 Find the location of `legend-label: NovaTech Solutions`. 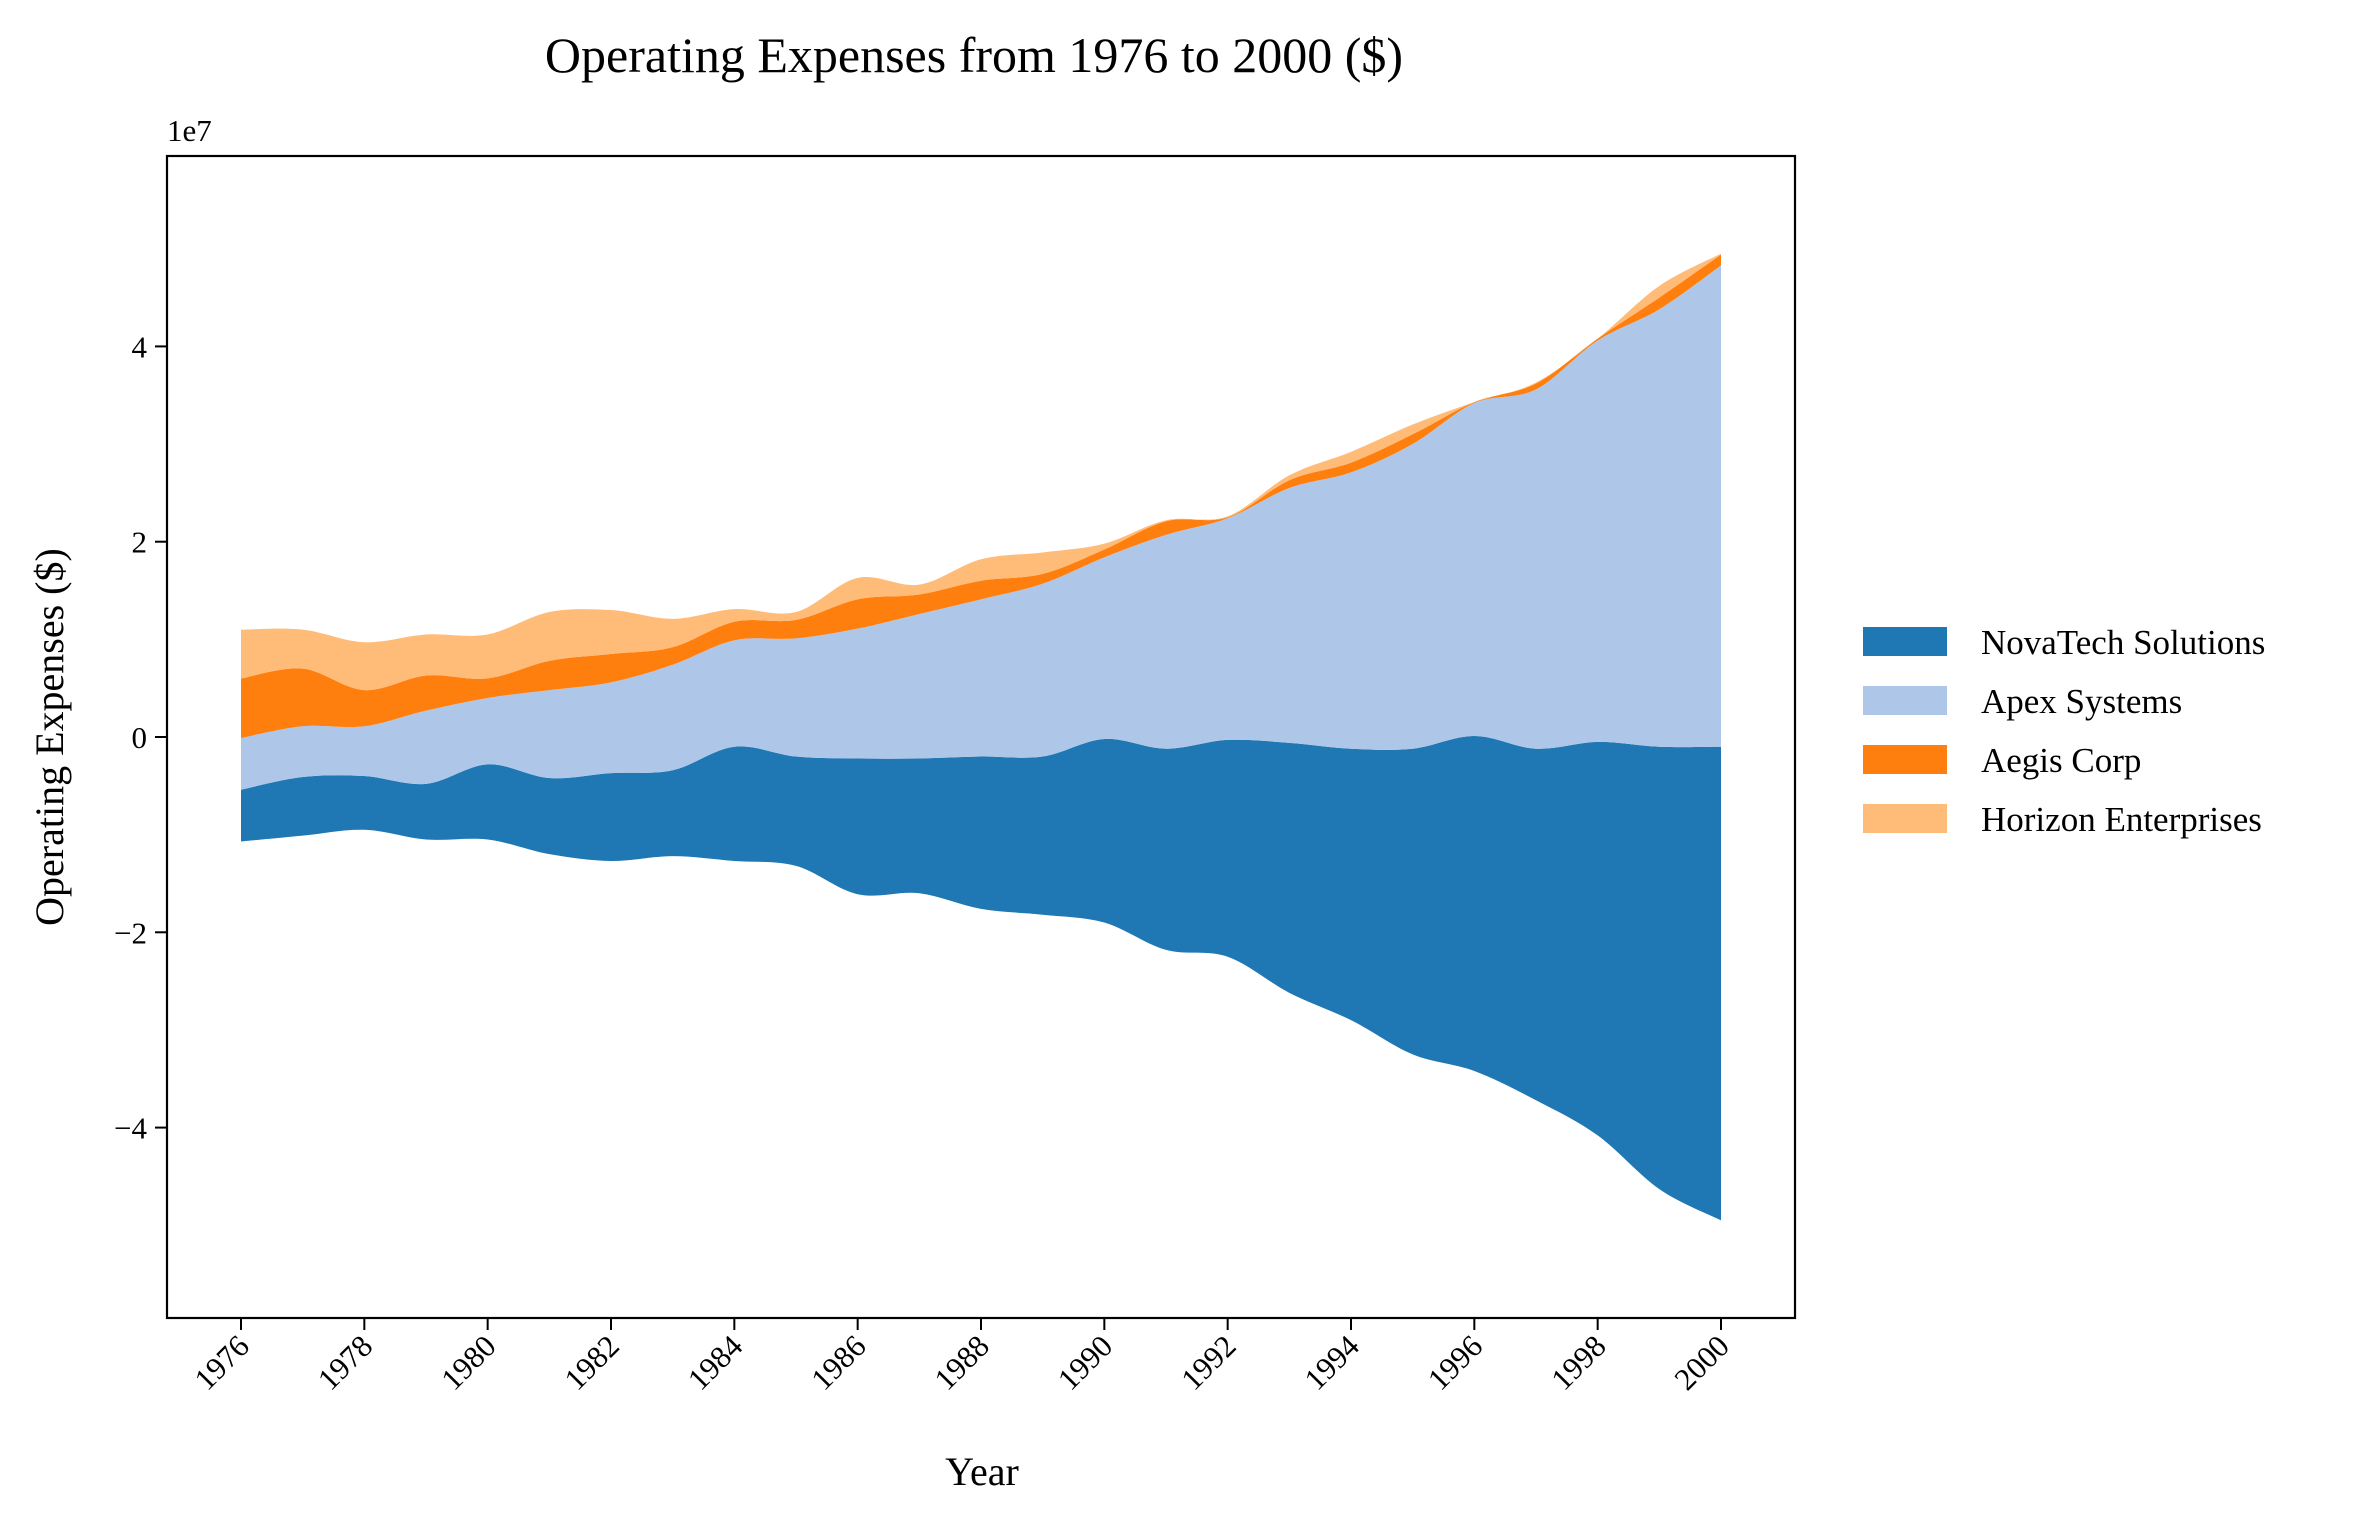

legend-label: NovaTech Solutions is located at coordinates (2123, 642).